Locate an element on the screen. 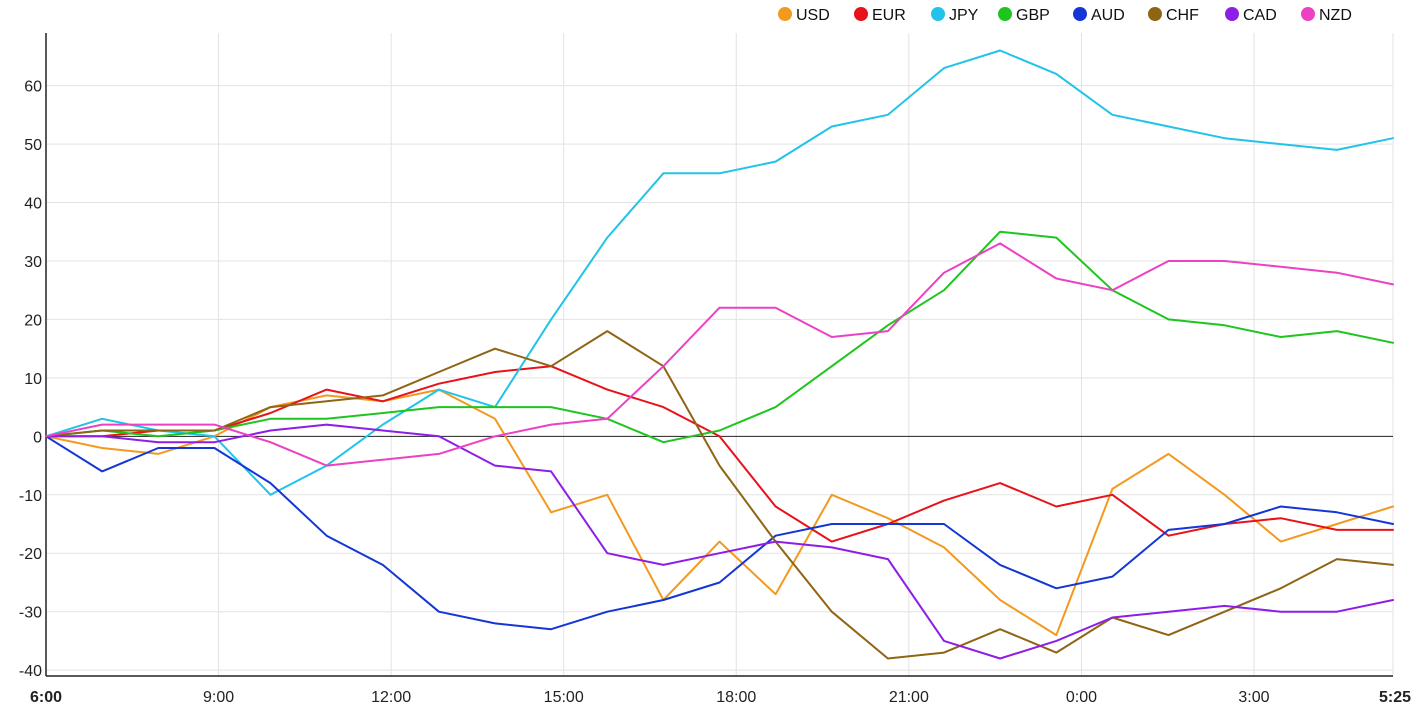  legend-item-eur: EUR is located at coordinates (880, 15).